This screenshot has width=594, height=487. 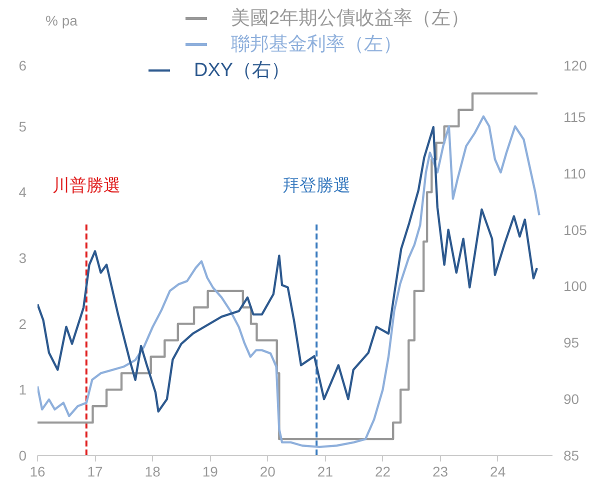 I want to click on ref-line-label: 拜登勝選, so click(x=316, y=185).